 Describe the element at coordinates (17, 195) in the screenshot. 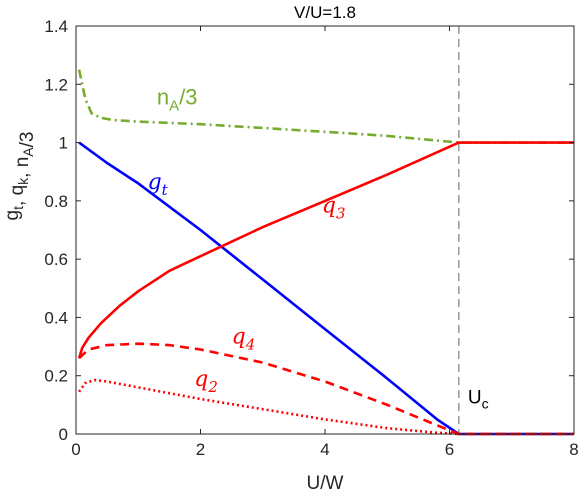

I see `y-axis-title-part: , q` at that location.